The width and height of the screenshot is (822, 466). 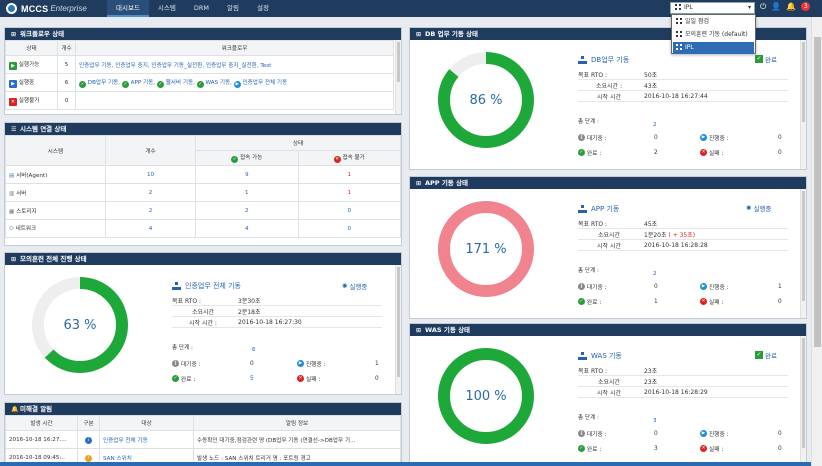 I want to click on col-header: 개수, so click(x=66, y=48).